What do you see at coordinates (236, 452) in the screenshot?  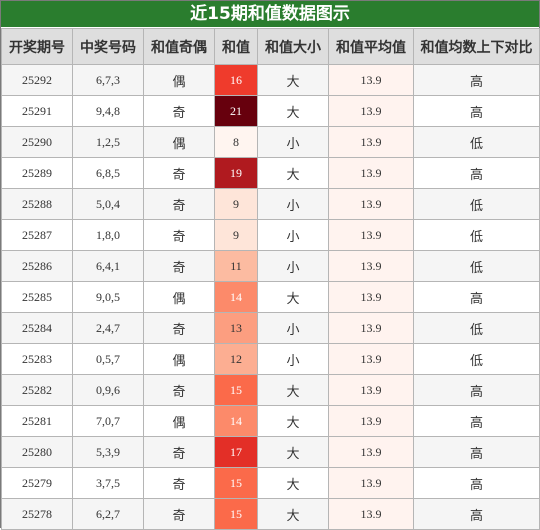 I see `cell-sum: 17` at bounding box center [236, 452].